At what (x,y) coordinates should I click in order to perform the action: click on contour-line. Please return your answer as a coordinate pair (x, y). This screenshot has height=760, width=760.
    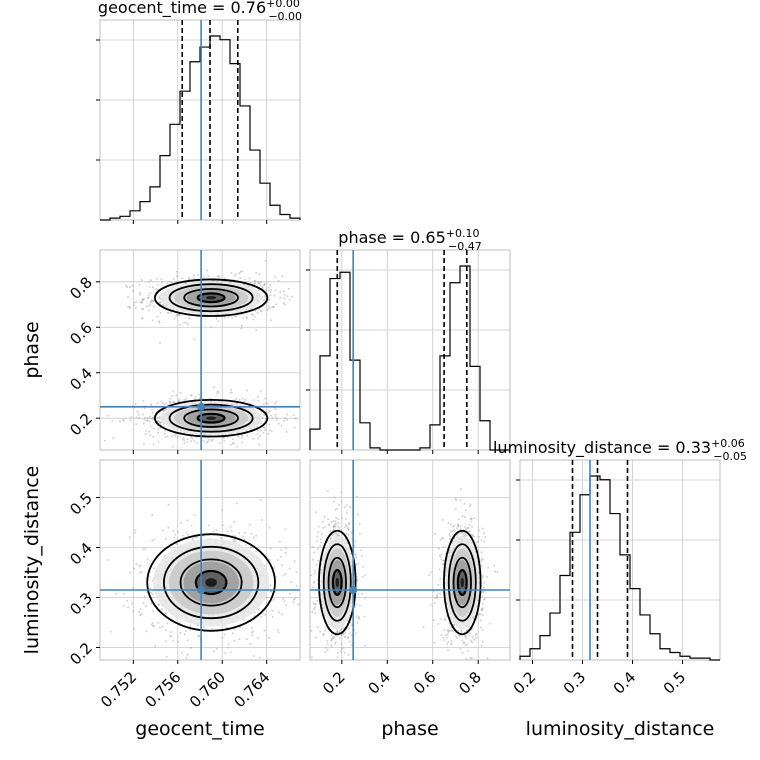
    Looking at the image, I should click on (211, 298).